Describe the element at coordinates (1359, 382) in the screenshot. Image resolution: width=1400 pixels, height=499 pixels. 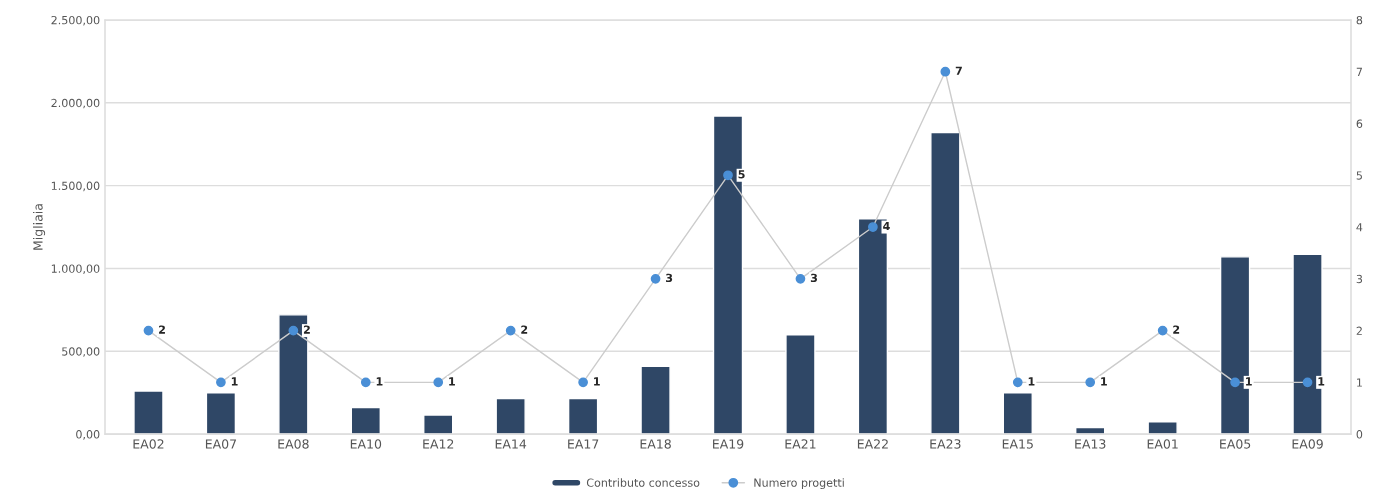
I see `y2-tick-label: 1` at that location.